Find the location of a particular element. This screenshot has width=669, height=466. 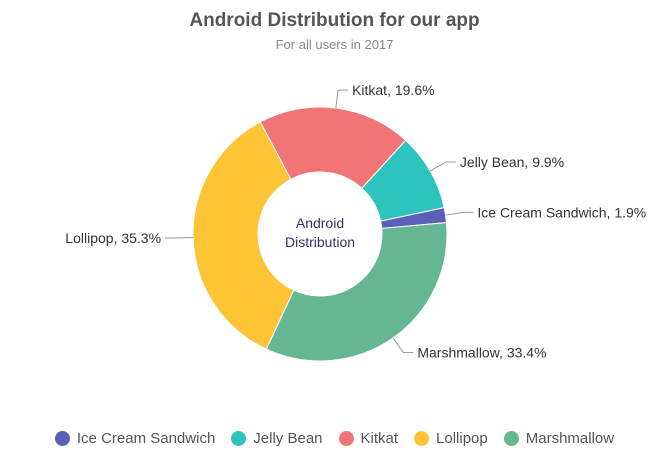

leader-jelly-bean is located at coordinates (442, 166).